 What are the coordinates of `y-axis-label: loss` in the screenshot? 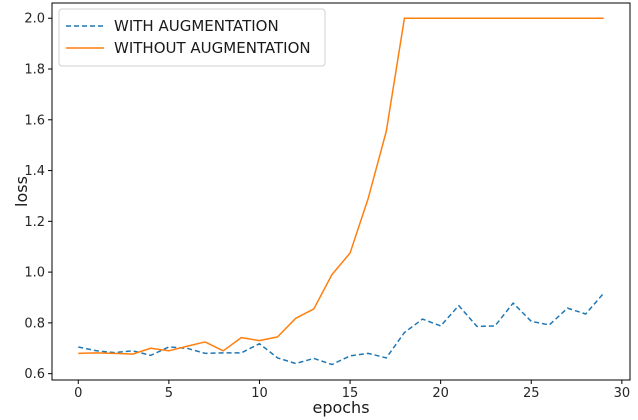 It's located at (21, 191).